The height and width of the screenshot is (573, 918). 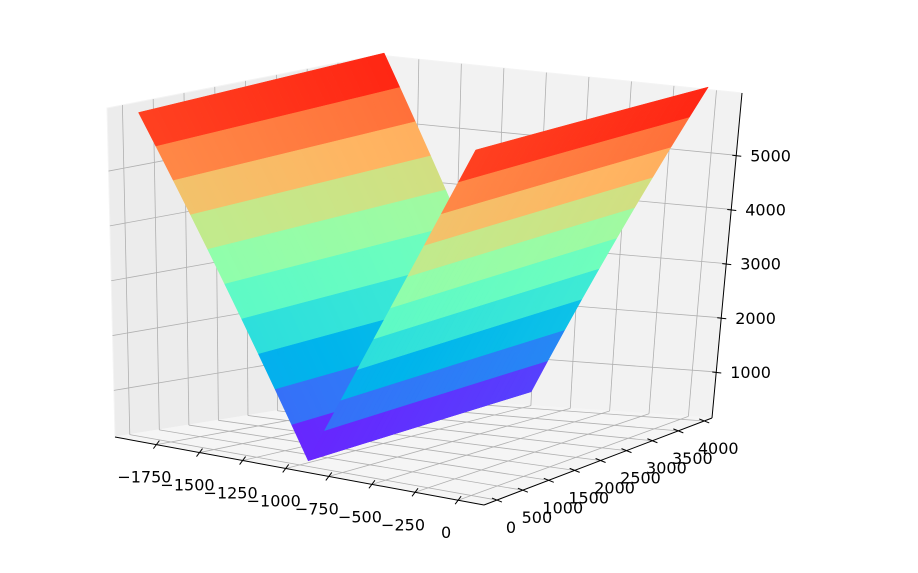 I want to click on y-tick-label: 2500, so click(x=640, y=478).